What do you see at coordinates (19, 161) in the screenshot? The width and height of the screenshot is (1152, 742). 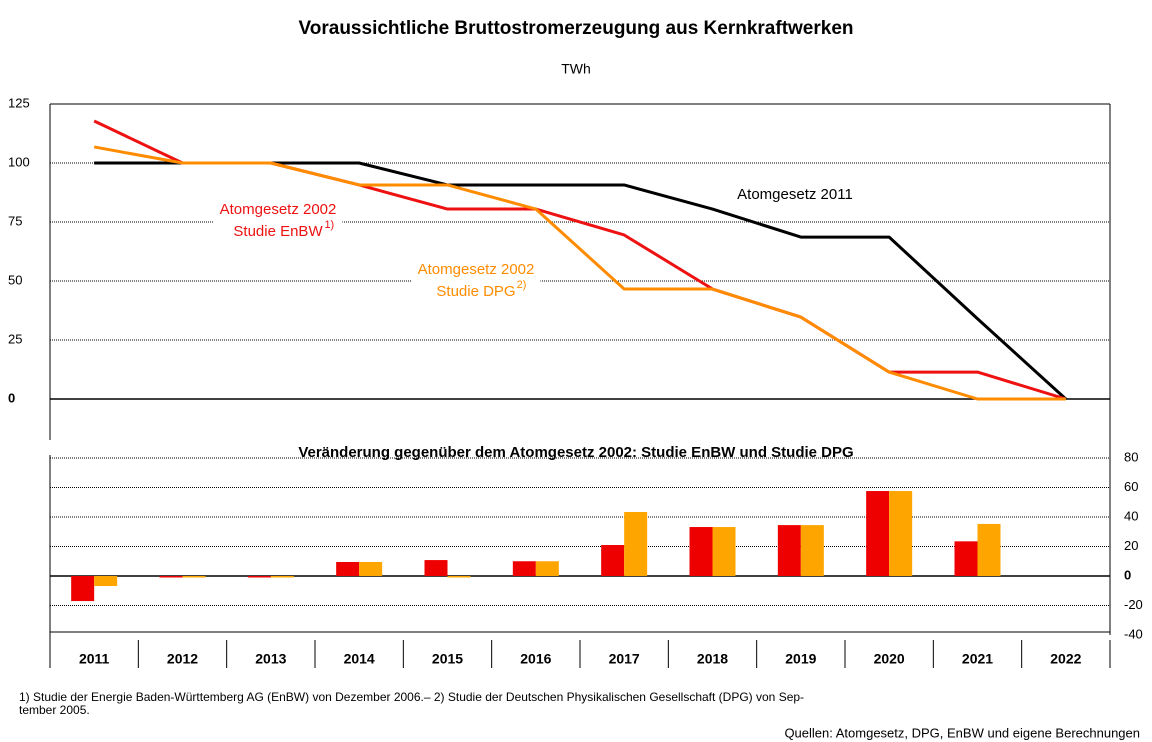 I see `y-tick-label: 100` at bounding box center [19, 161].